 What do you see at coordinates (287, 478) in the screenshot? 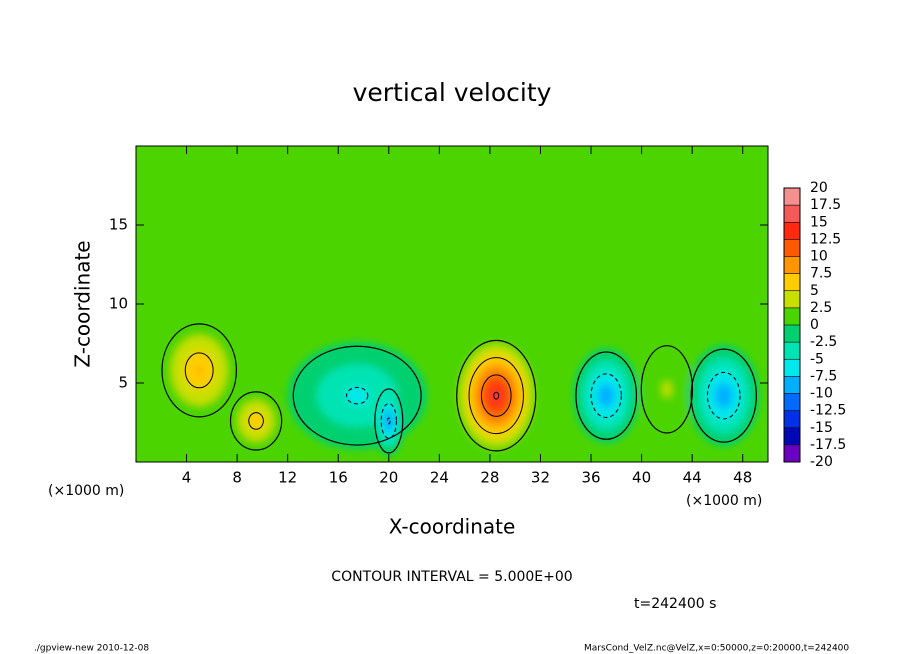
I see `x-tick-label: 12` at bounding box center [287, 478].